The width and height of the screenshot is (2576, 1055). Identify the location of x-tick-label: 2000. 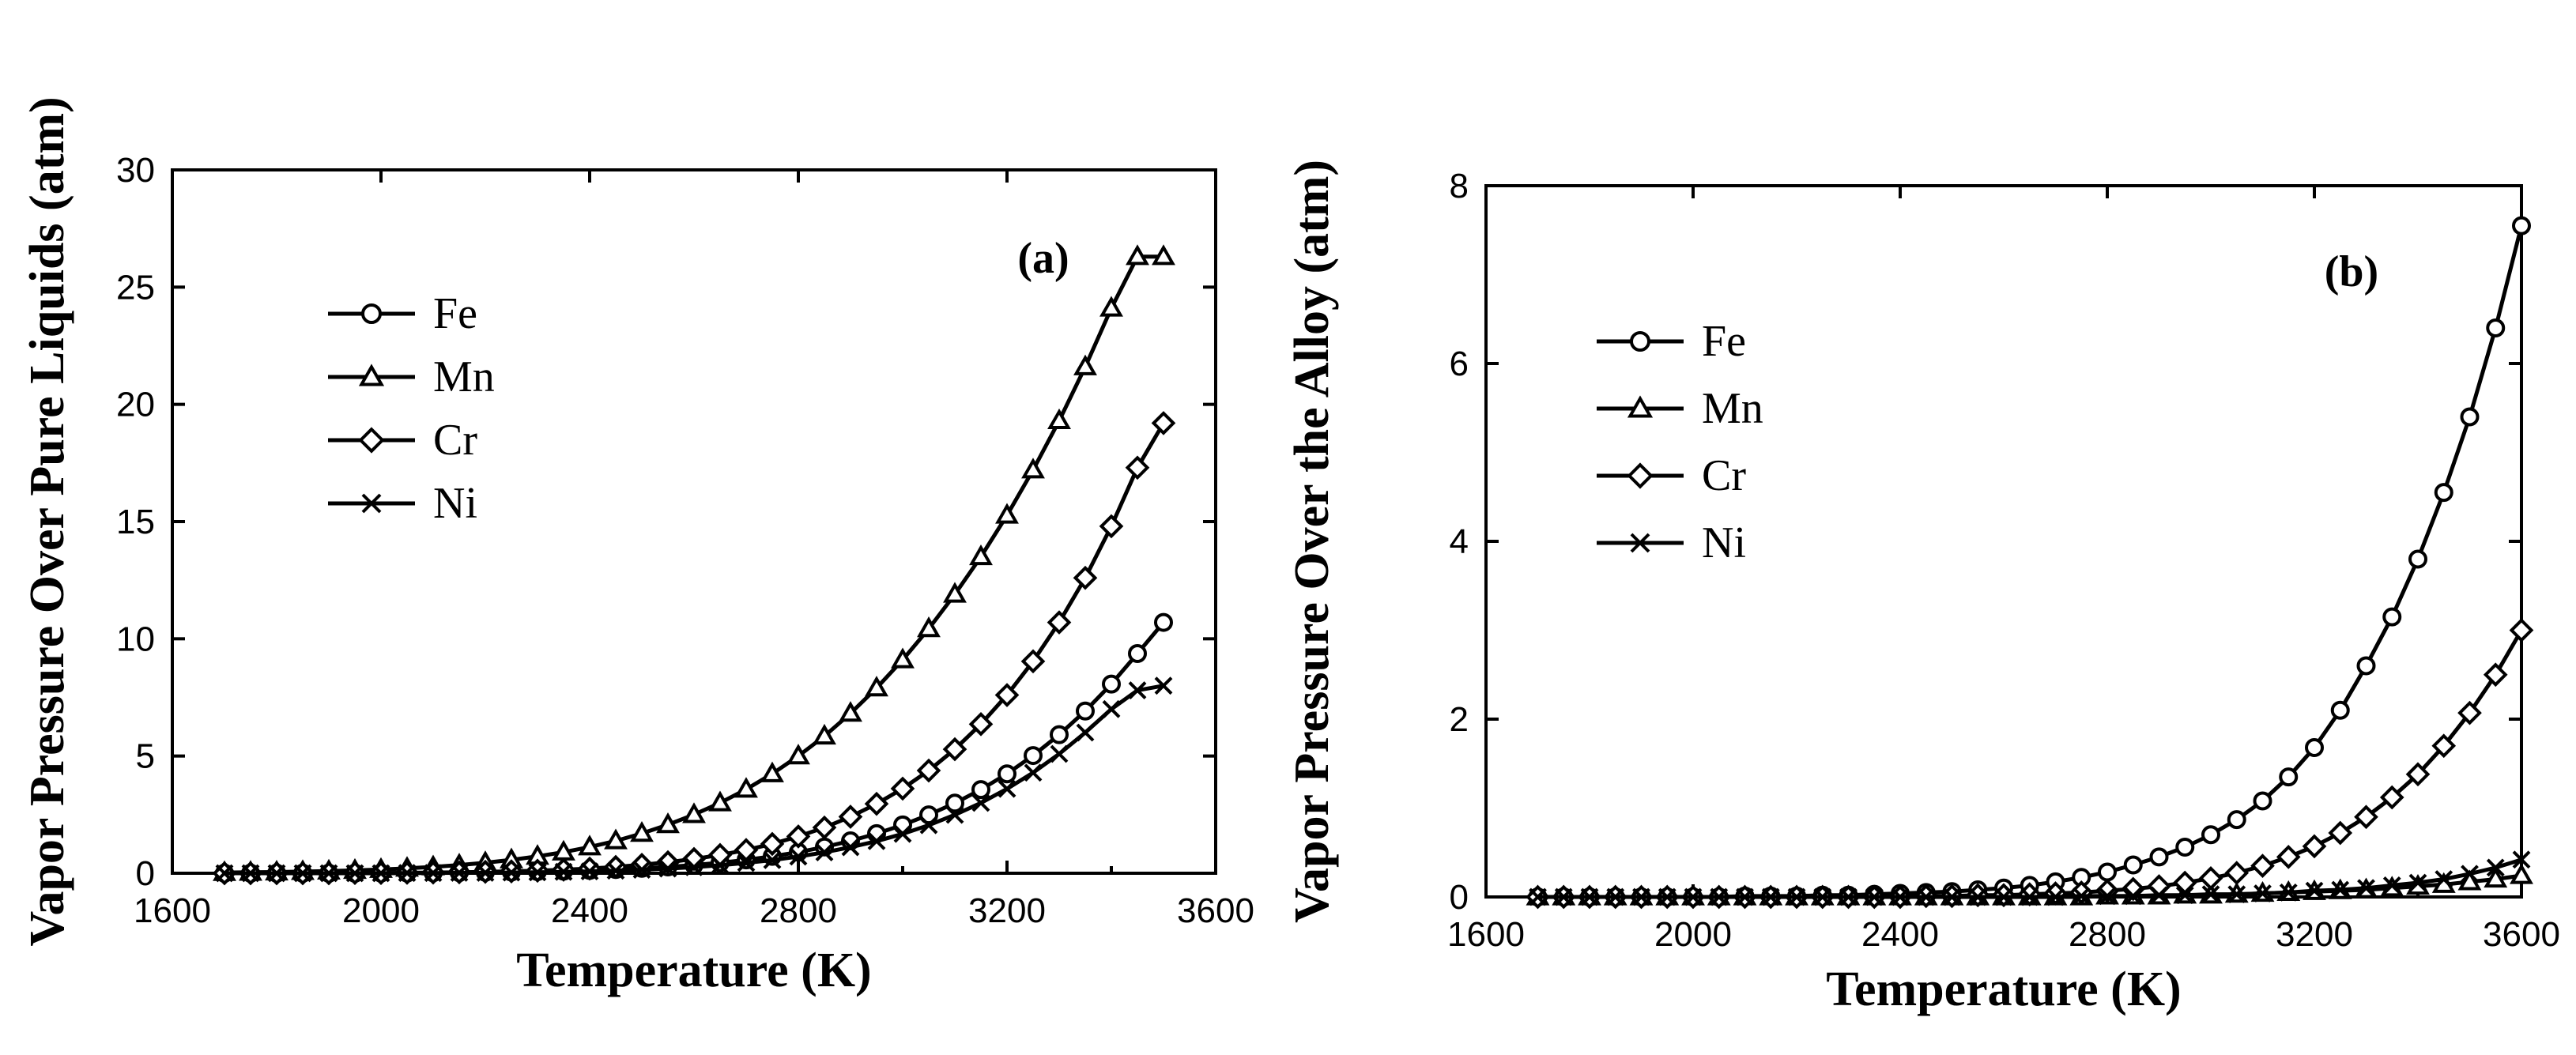
(1693, 934).